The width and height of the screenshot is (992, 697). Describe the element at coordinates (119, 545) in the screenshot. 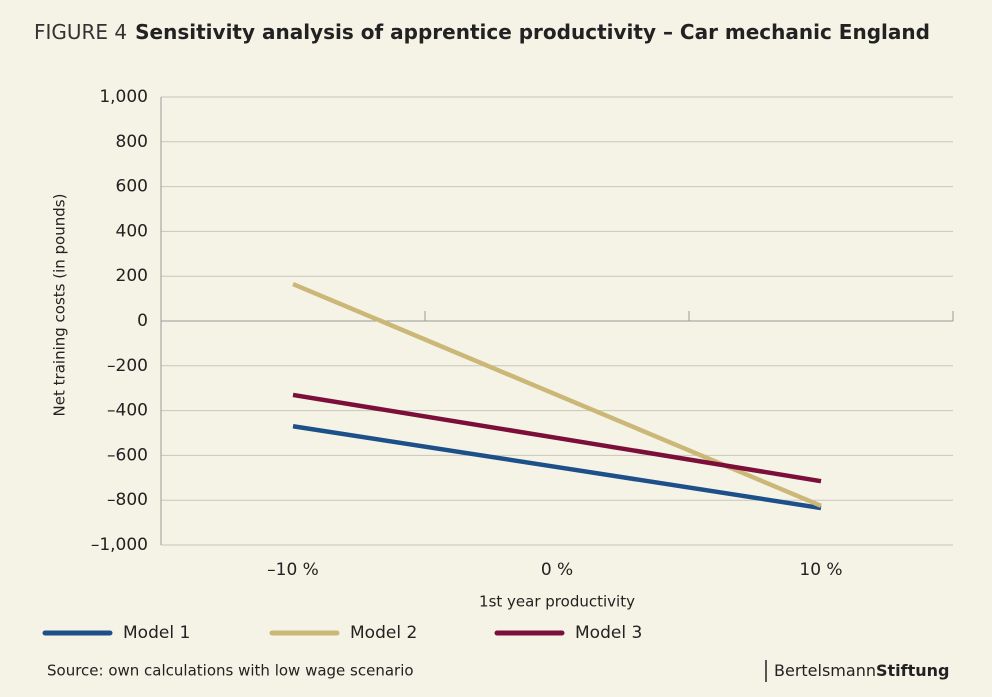

I see `y-tick-label: –1,000` at that location.